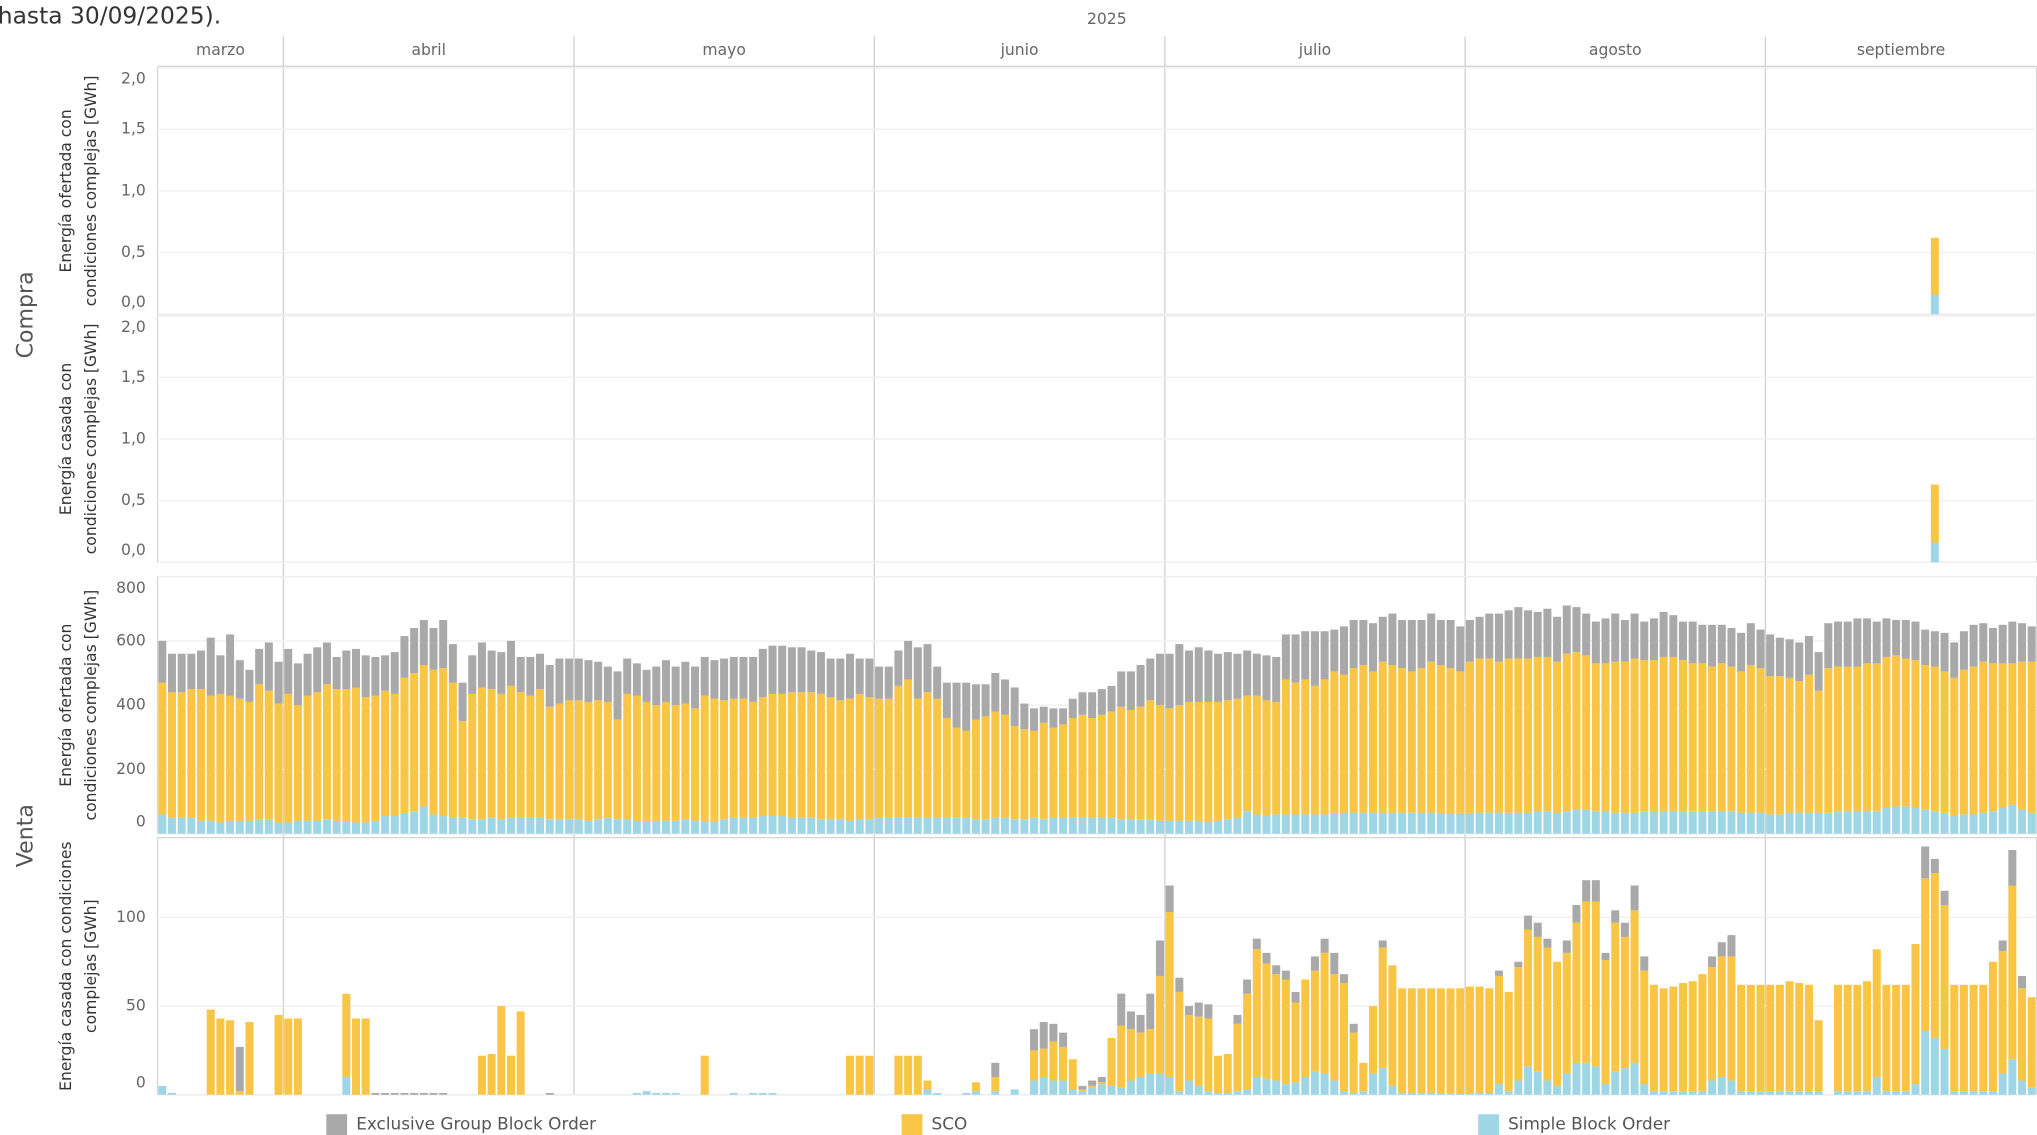 The height and width of the screenshot is (1135, 2037). Describe the element at coordinates (91, 705) in the screenshot. I see `y-axis-title: condiciones complejas [GWh]` at that location.